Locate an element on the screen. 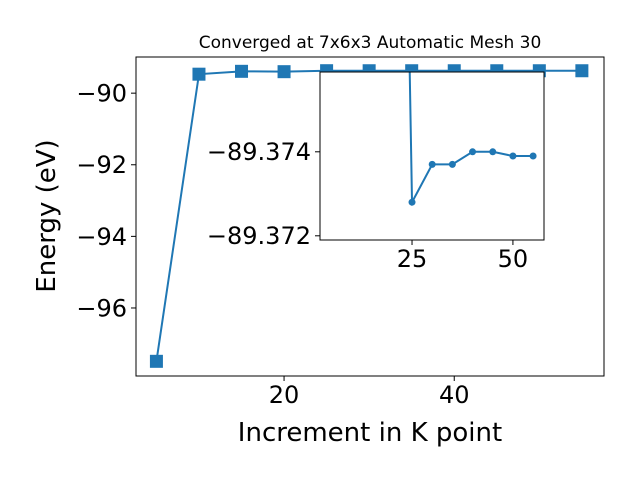  y-tick-label: −90 is located at coordinates (101, 94).